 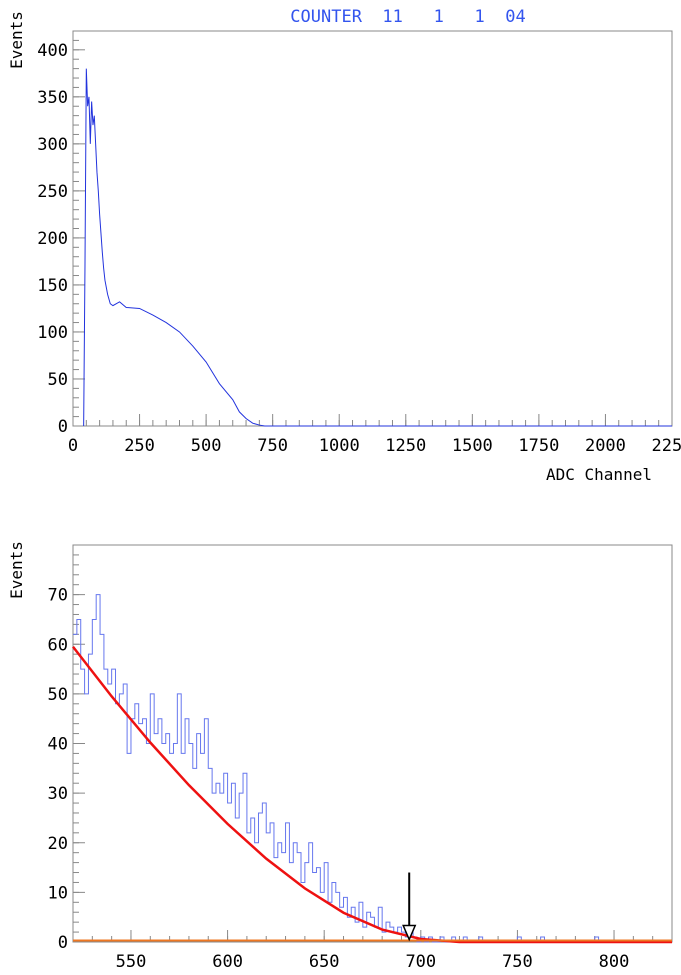 I want to click on threshold-arrow, so click(x=409, y=907).